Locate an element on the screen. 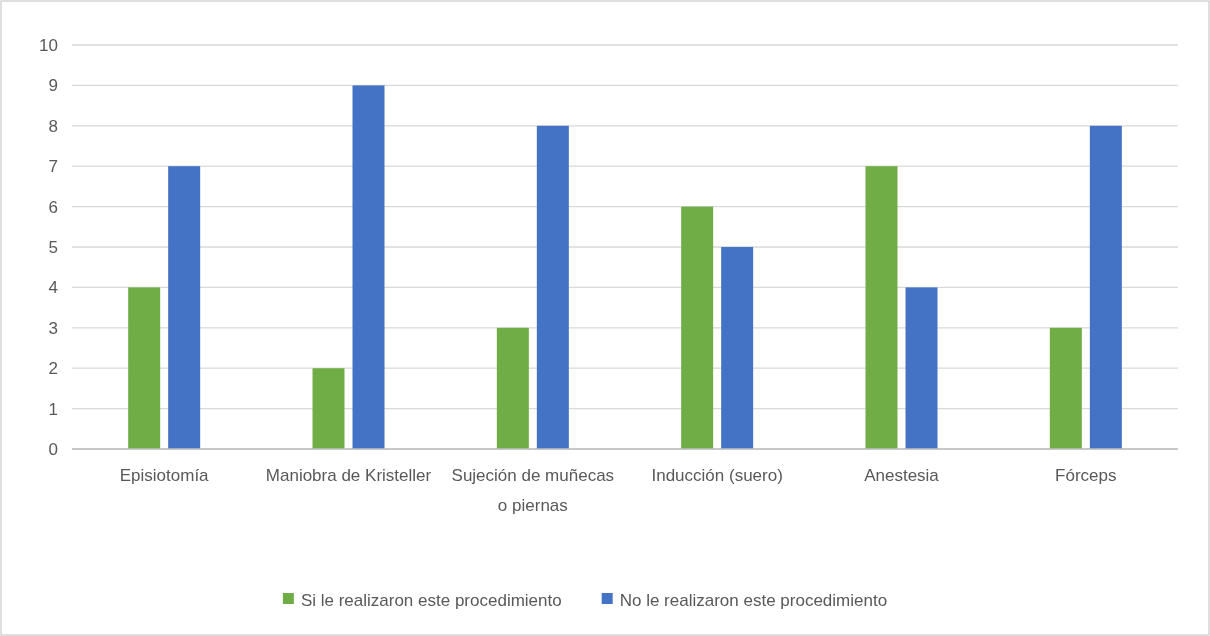 The width and height of the screenshot is (1210, 636). y-tick-label: 8 is located at coordinates (53, 126).